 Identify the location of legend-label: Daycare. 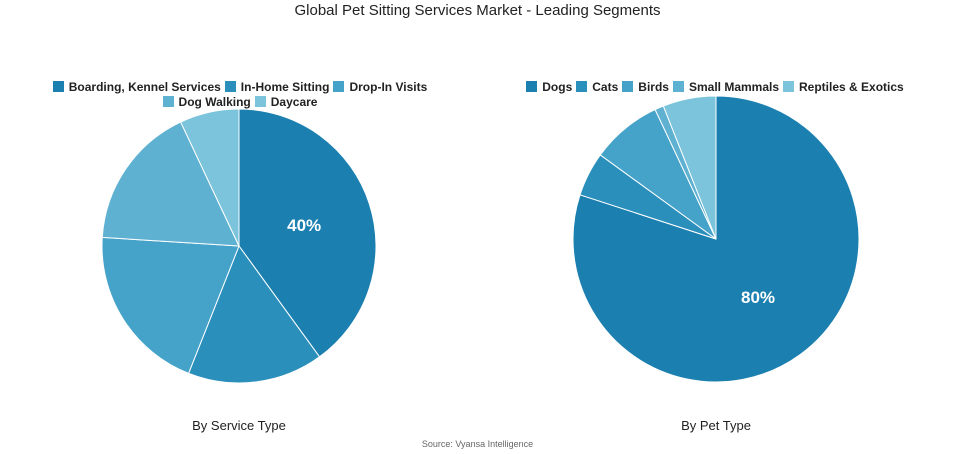
(294, 102).